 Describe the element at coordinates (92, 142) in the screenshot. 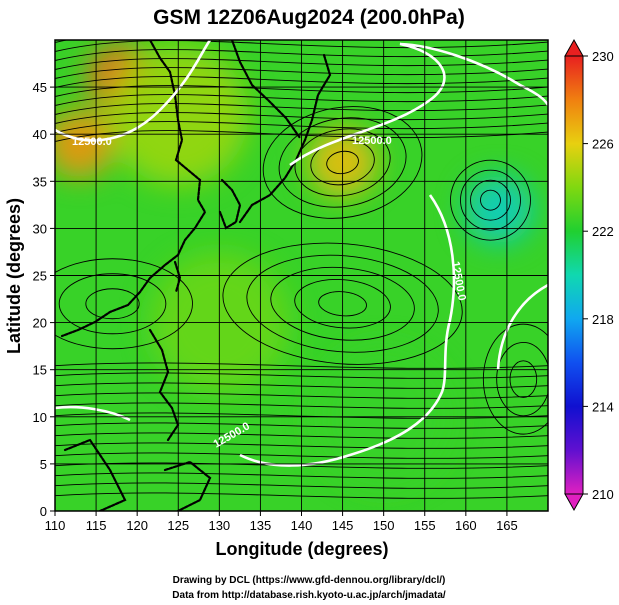

I see `contour-label-1: 12500.0` at that location.